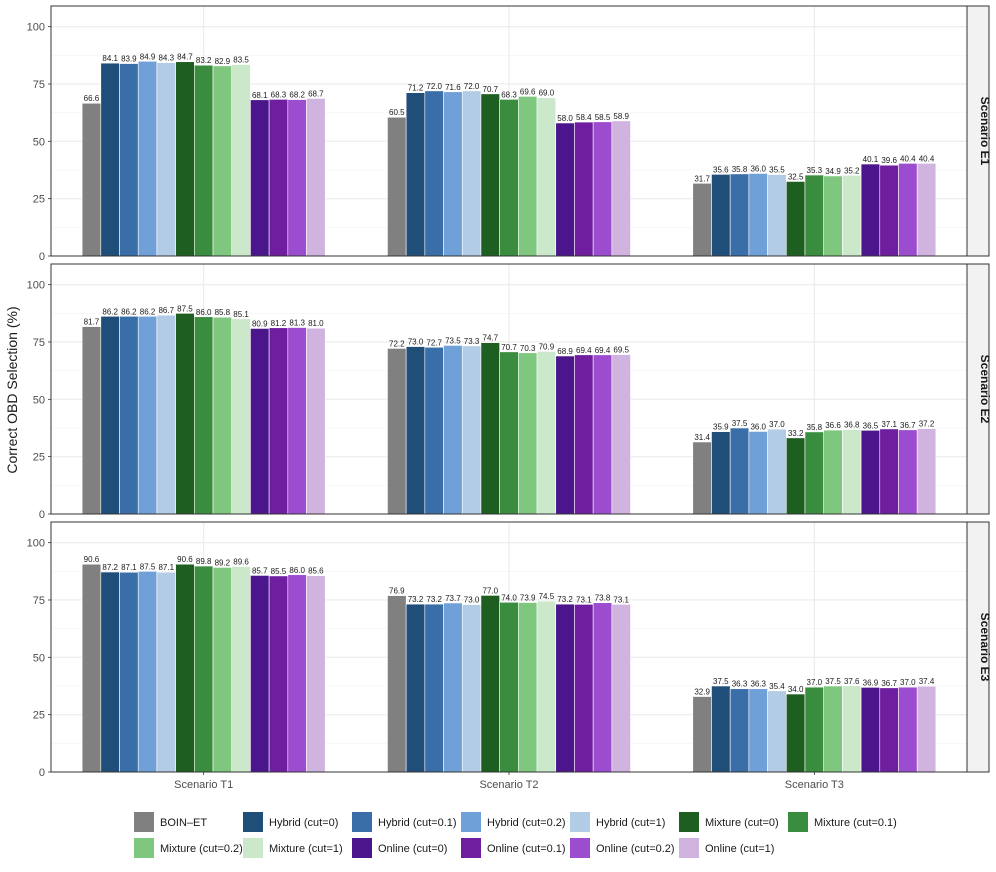 This screenshot has width=996, height=872. Describe the element at coordinates (603, 117) in the screenshot. I see `bar-value-label: 58.5` at that location.